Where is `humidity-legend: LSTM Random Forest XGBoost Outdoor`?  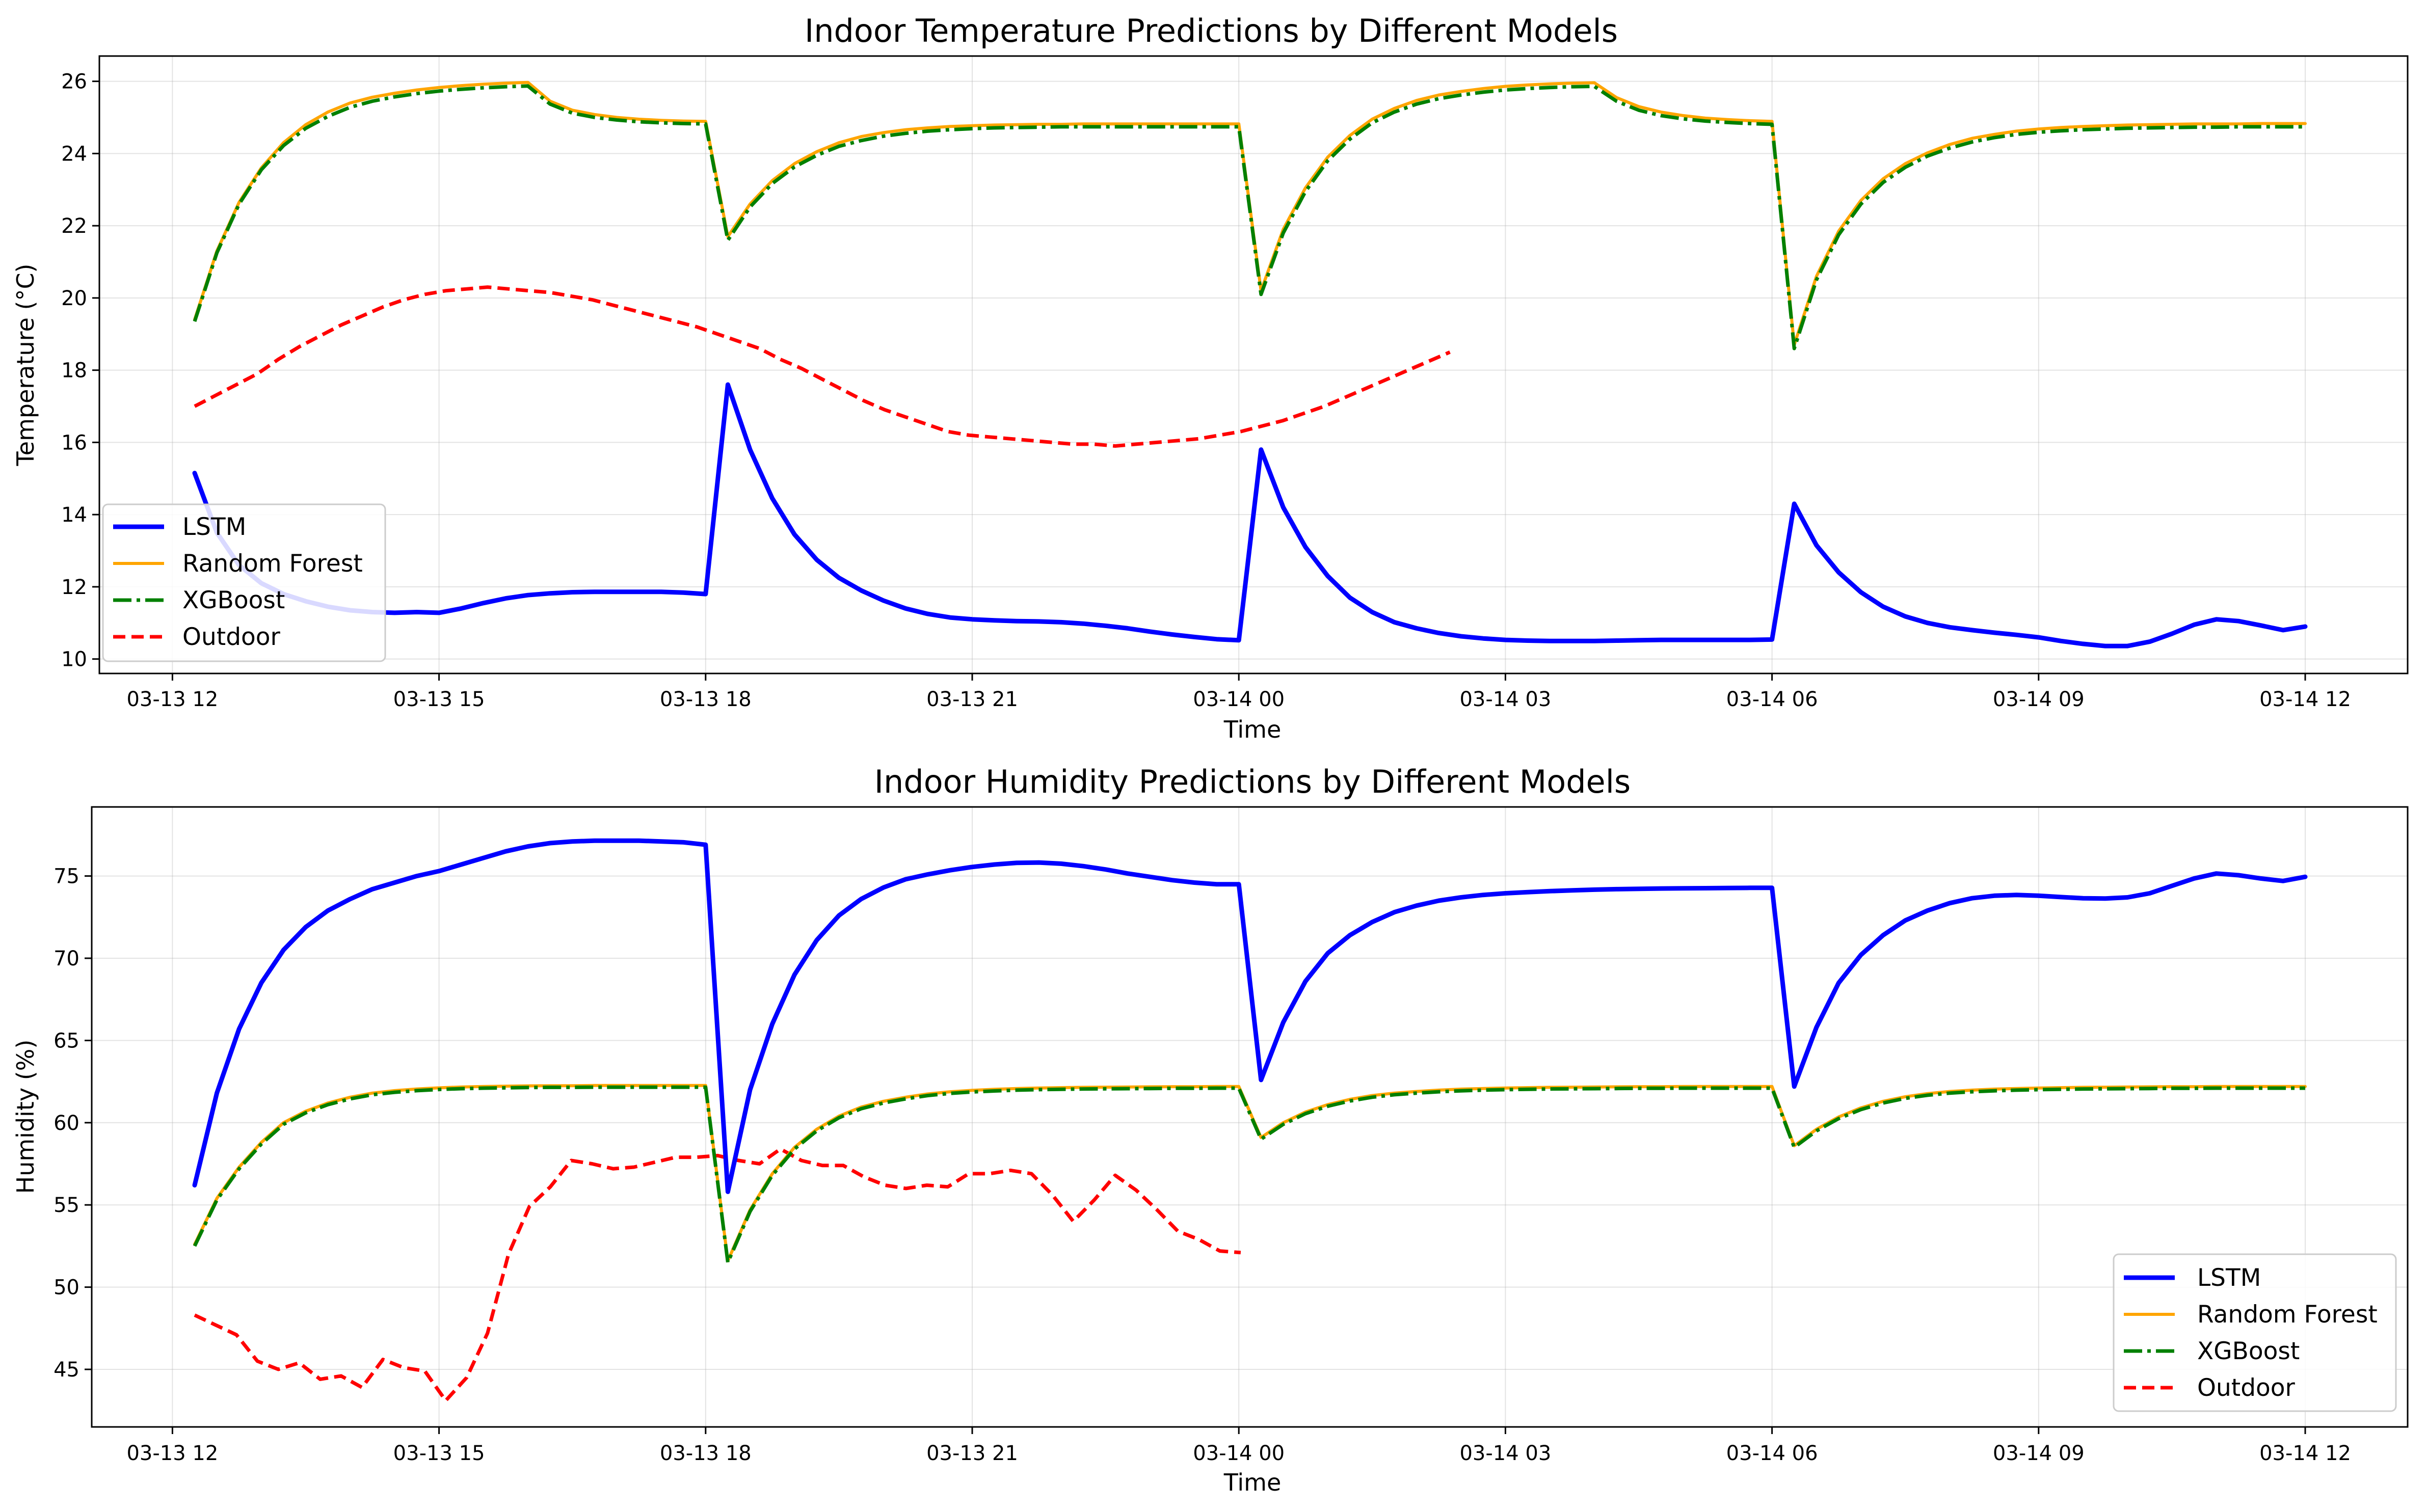
humidity-legend: LSTM Random Forest XGBoost Outdoor is located at coordinates (2255, 1332).